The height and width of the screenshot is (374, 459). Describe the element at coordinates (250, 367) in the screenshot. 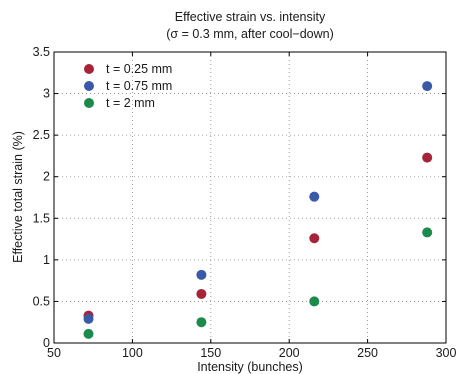

I see `x-axis-label: Intensity (bunches)` at that location.